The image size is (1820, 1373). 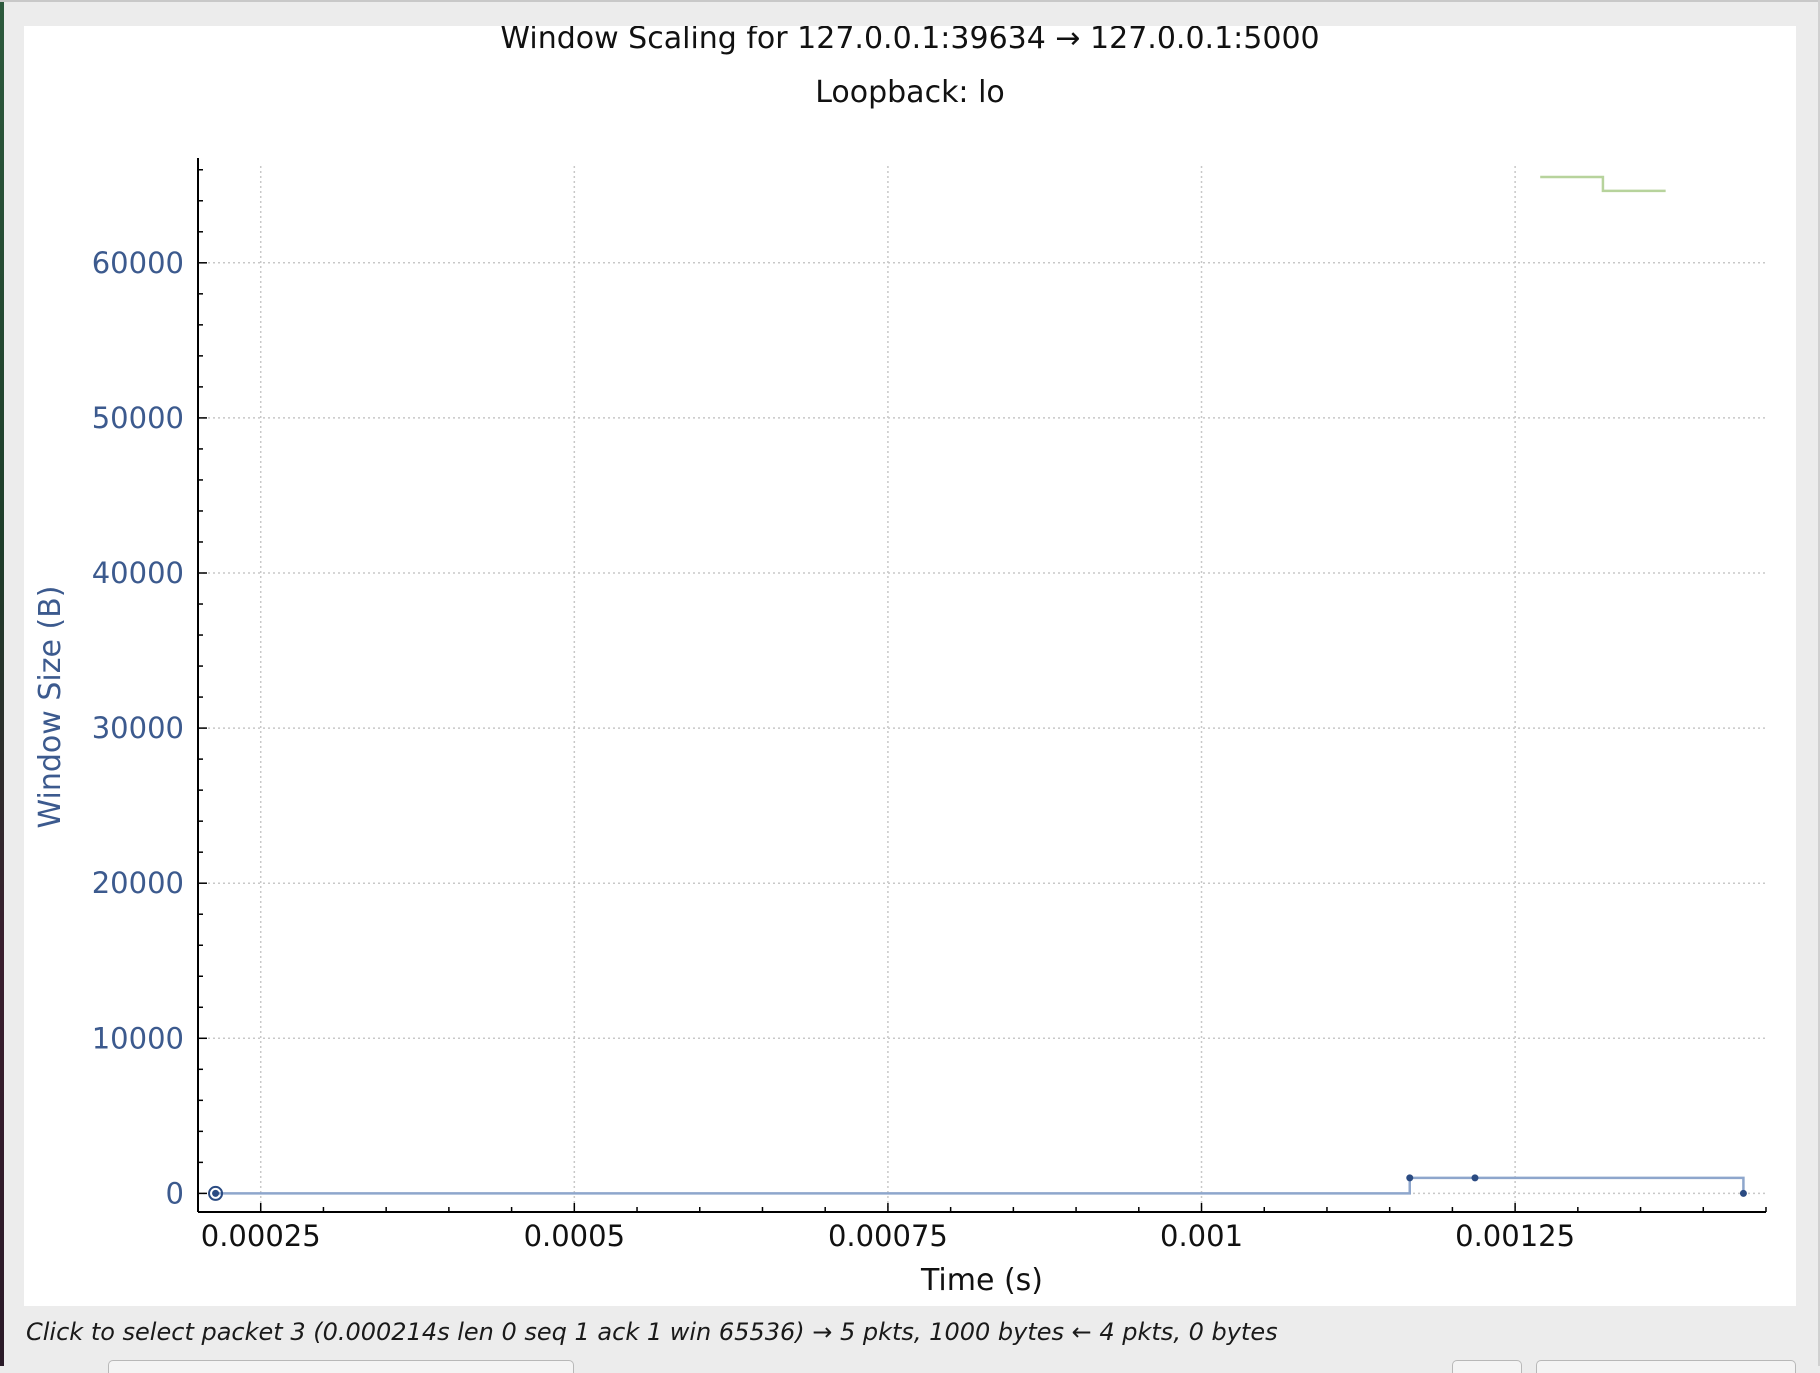 I want to click on selected-packet-marker, so click(x=216, y=1193).